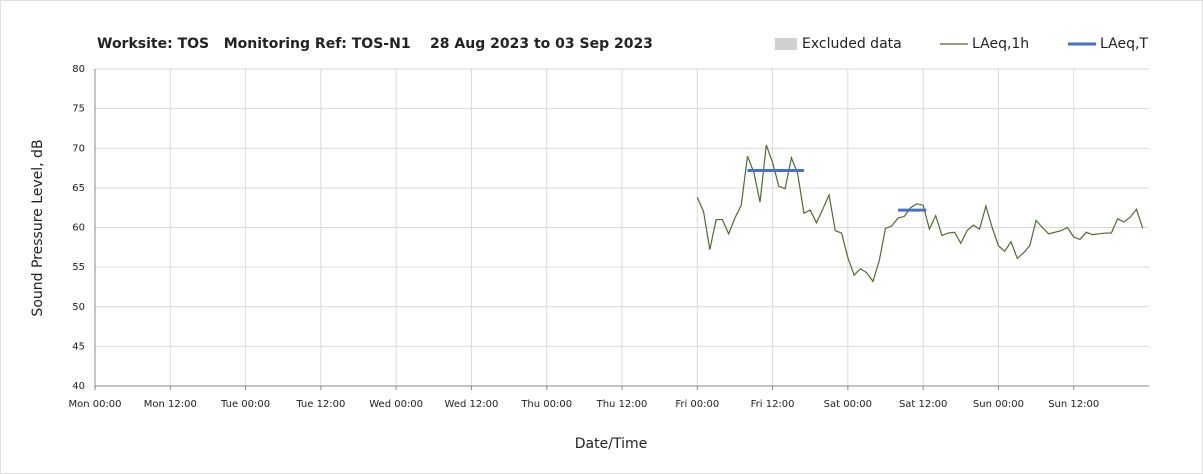 The width and height of the screenshot is (1203, 474). Describe the element at coordinates (396, 404) in the screenshot. I see `x-tick-label: Wed 00:00` at that location.